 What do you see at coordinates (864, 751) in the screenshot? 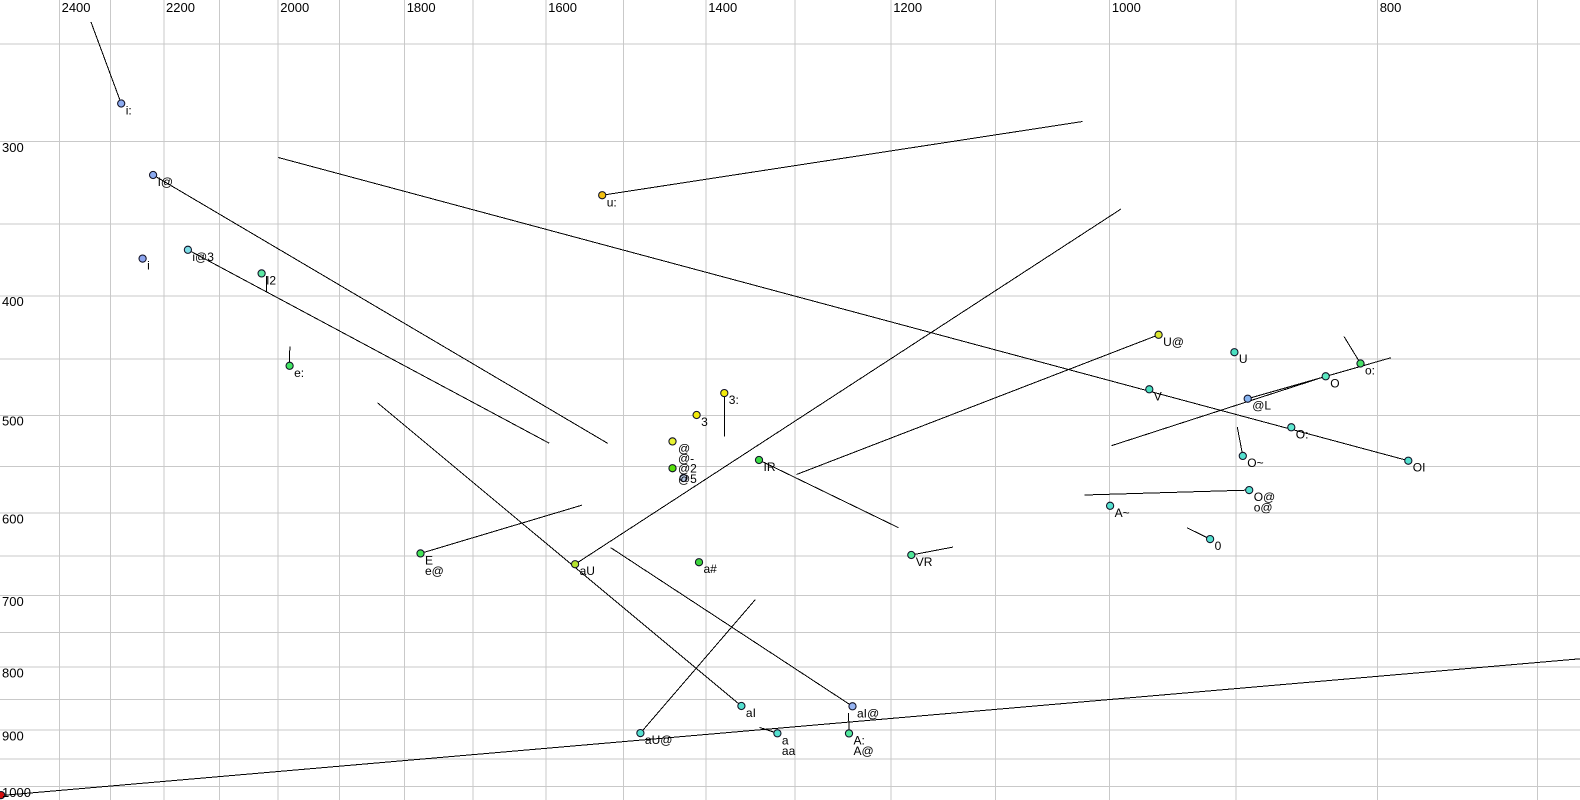
I see `svg-text: A@` at bounding box center [864, 751].